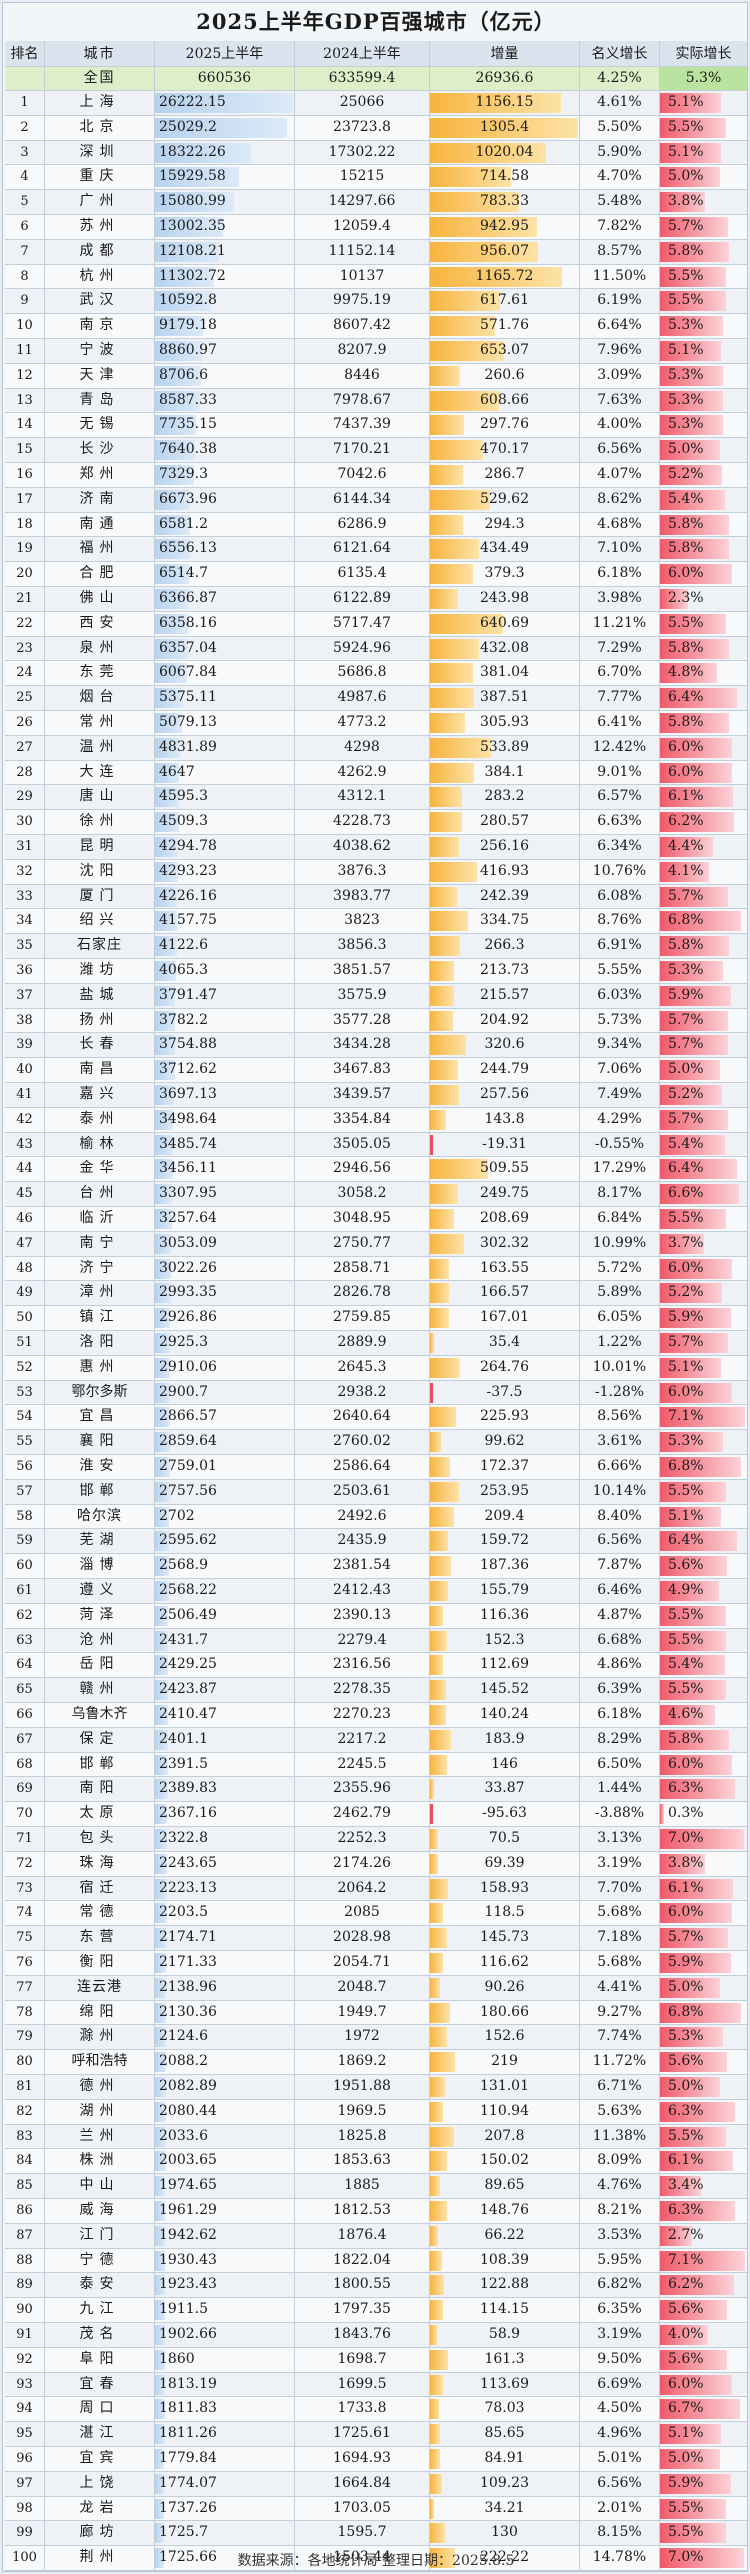 This screenshot has height=2574, width=750. Describe the element at coordinates (100, 1839) in the screenshot. I see `city-cell: 包头` at that location.